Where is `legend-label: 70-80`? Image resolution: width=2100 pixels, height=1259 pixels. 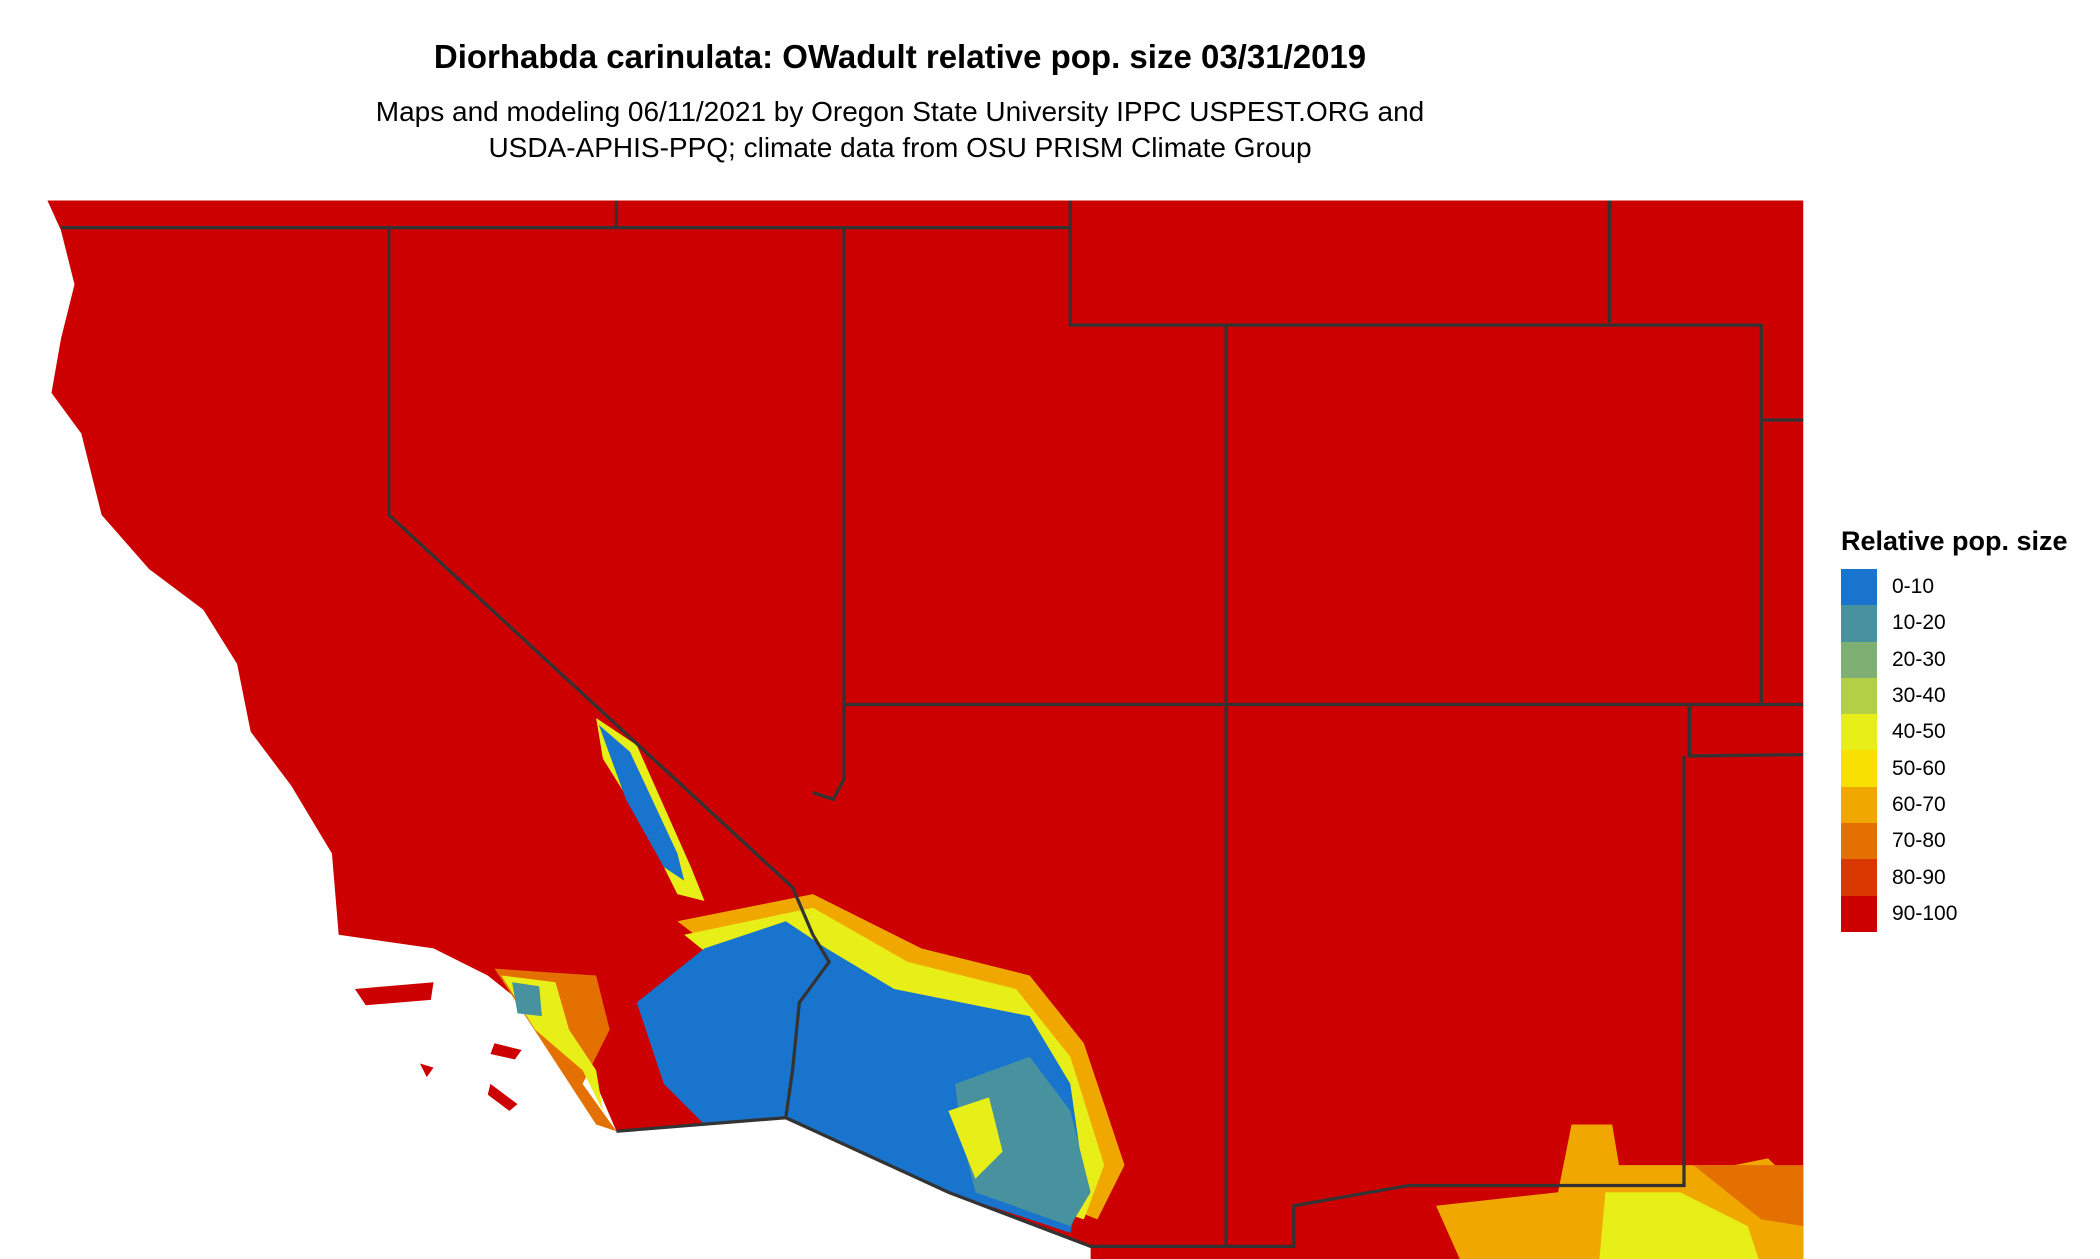
legend-label: 70-80 is located at coordinates (1919, 841).